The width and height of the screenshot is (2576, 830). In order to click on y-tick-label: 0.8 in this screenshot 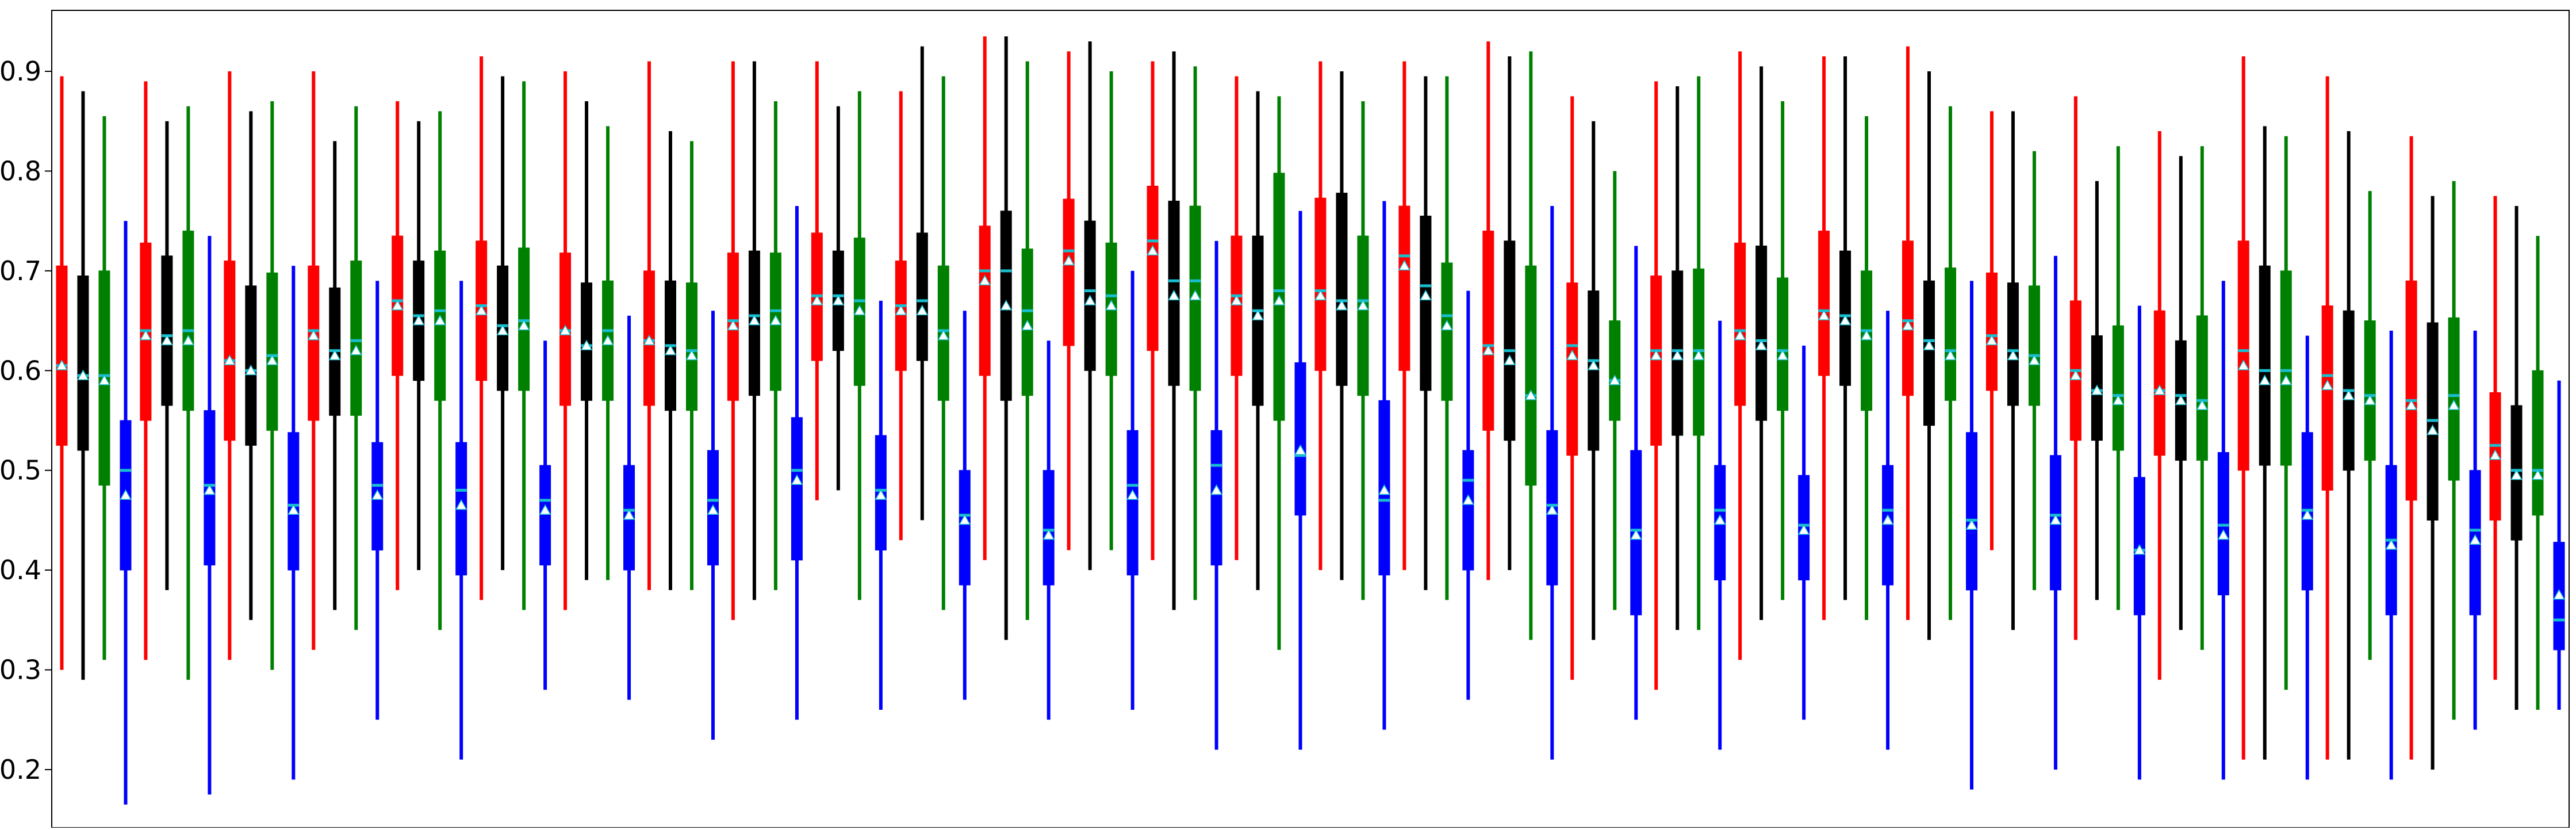, I will do `click(20, 170)`.